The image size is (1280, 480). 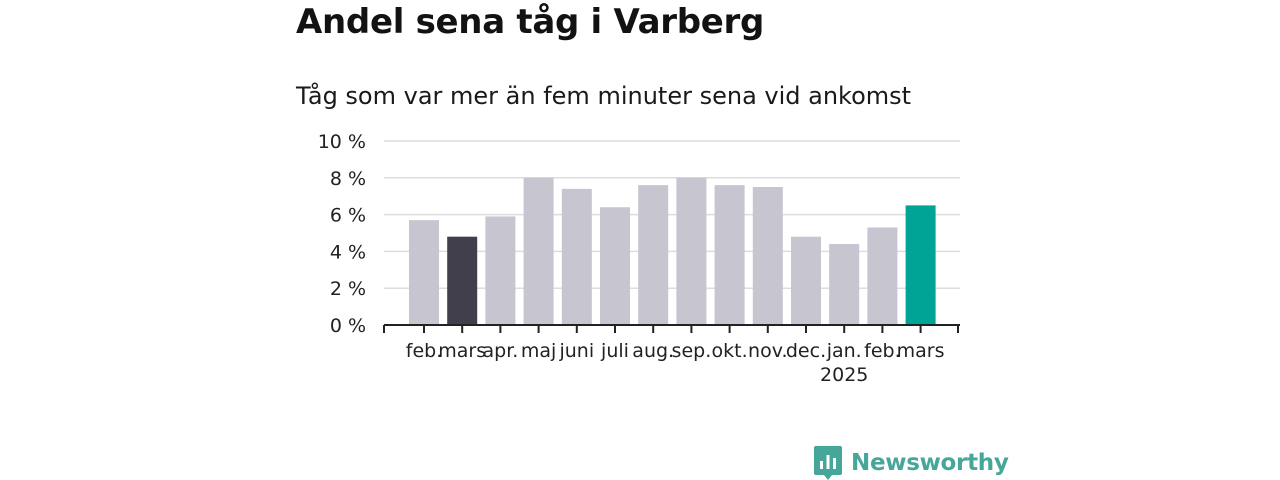 I want to click on x-tick-label: apr., so click(x=500, y=351).